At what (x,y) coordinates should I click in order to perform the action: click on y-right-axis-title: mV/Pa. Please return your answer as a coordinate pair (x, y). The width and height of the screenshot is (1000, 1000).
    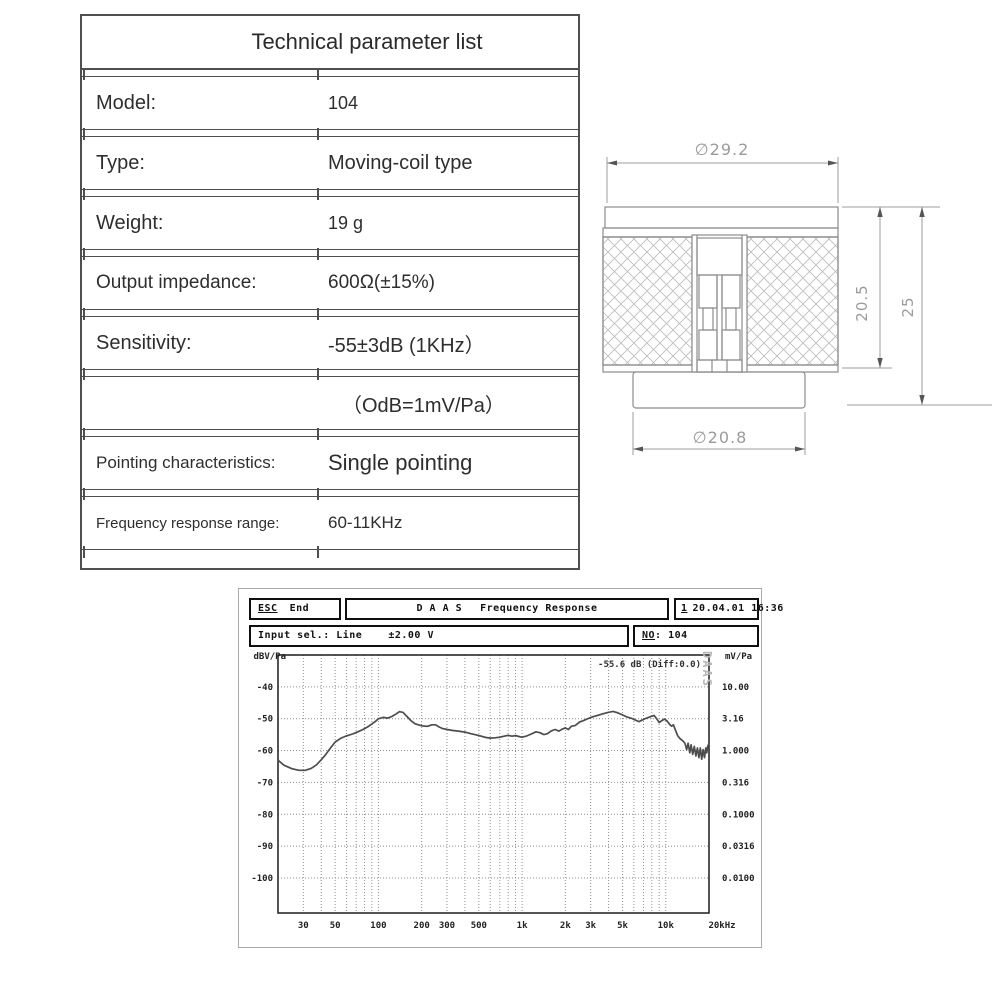
    Looking at the image, I should click on (738, 657).